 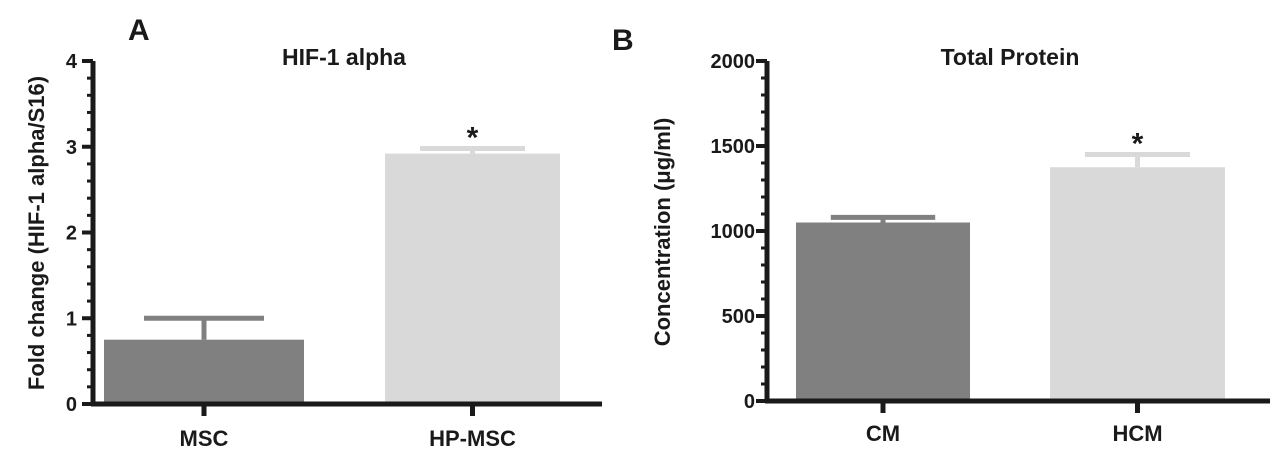 What do you see at coordinates (738, 317) in the screenshot?
I see `panel-b-y-tick-label-1: 500` at bounding box center [738, 317].